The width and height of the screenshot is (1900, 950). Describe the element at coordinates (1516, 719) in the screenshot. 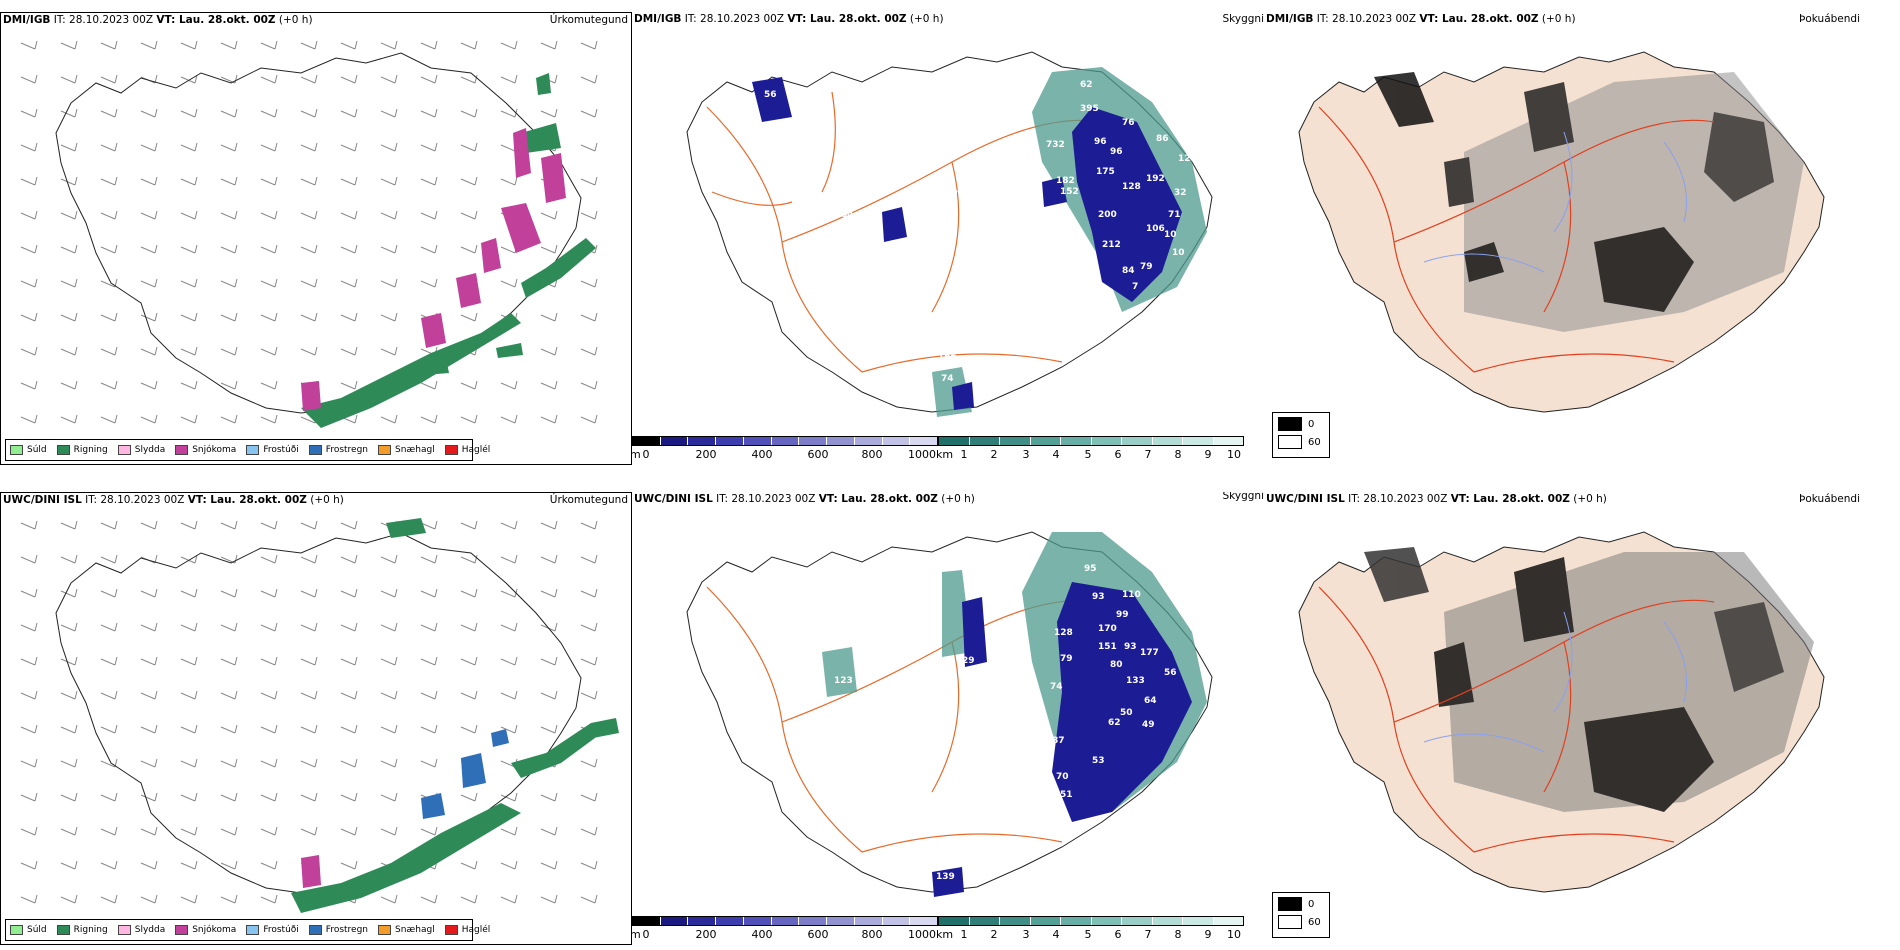

I see `road-network` at that location.